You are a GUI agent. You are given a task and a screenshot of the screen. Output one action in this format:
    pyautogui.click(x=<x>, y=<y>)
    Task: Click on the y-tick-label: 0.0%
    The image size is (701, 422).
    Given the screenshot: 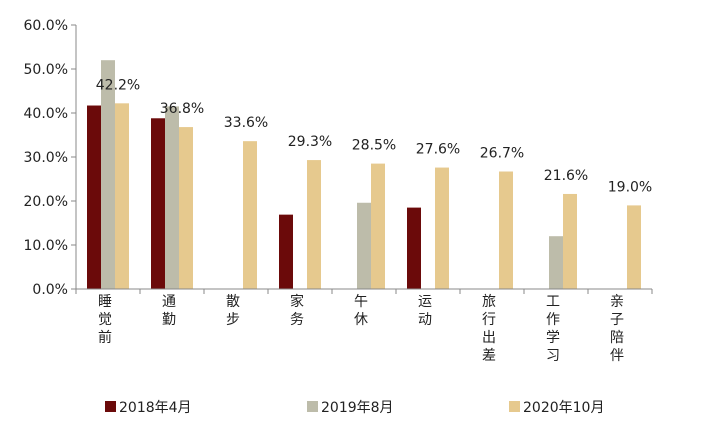 What is the action you would take?
    pyautogui.click(x=50, y=290)
    